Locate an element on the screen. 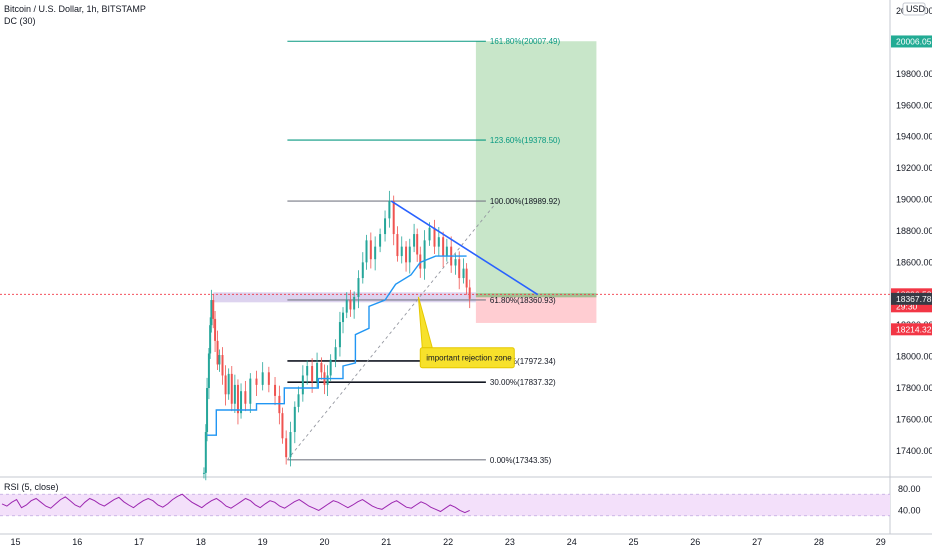  price-tick-2: 17800.00 is located at coordinates (914, 388).